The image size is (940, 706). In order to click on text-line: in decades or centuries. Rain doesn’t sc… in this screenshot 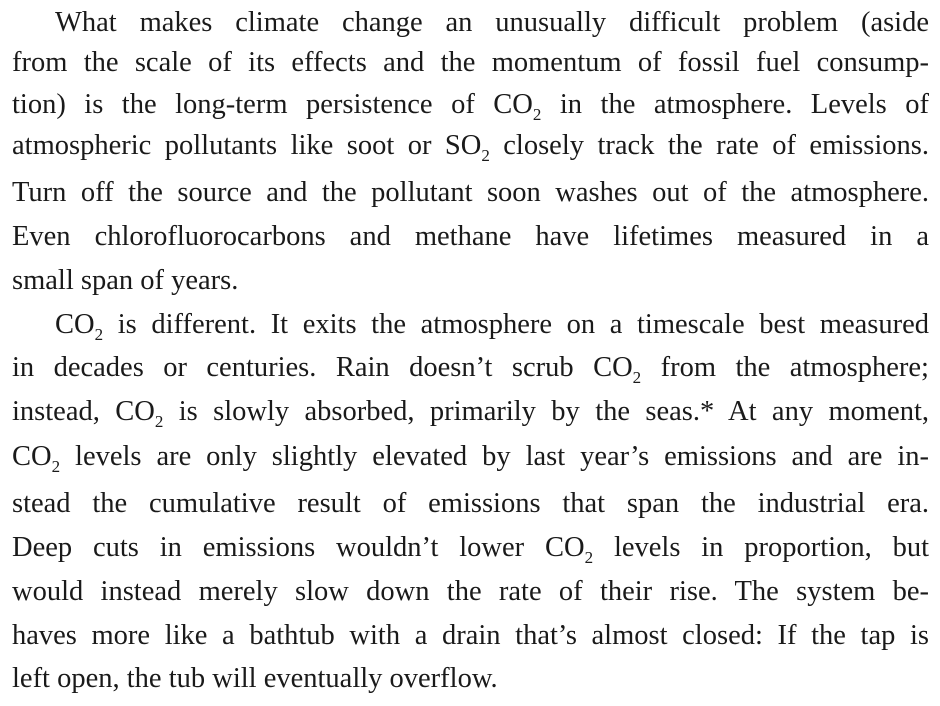, I will do `click(470, 369)`.